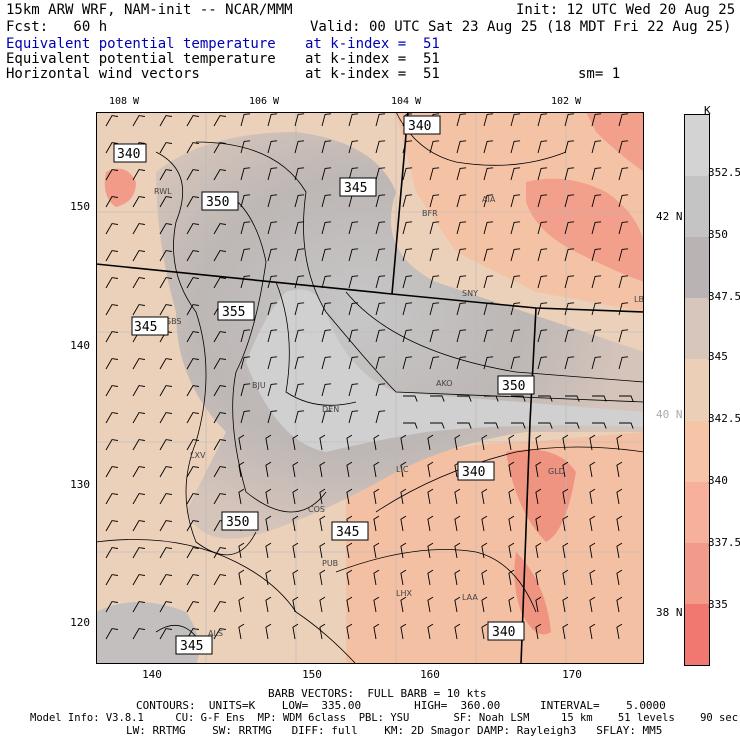  What do you see at coordinates (347, 532) in the screenshot?
I see `svg-text: 345` at bounding box center [347, 532].